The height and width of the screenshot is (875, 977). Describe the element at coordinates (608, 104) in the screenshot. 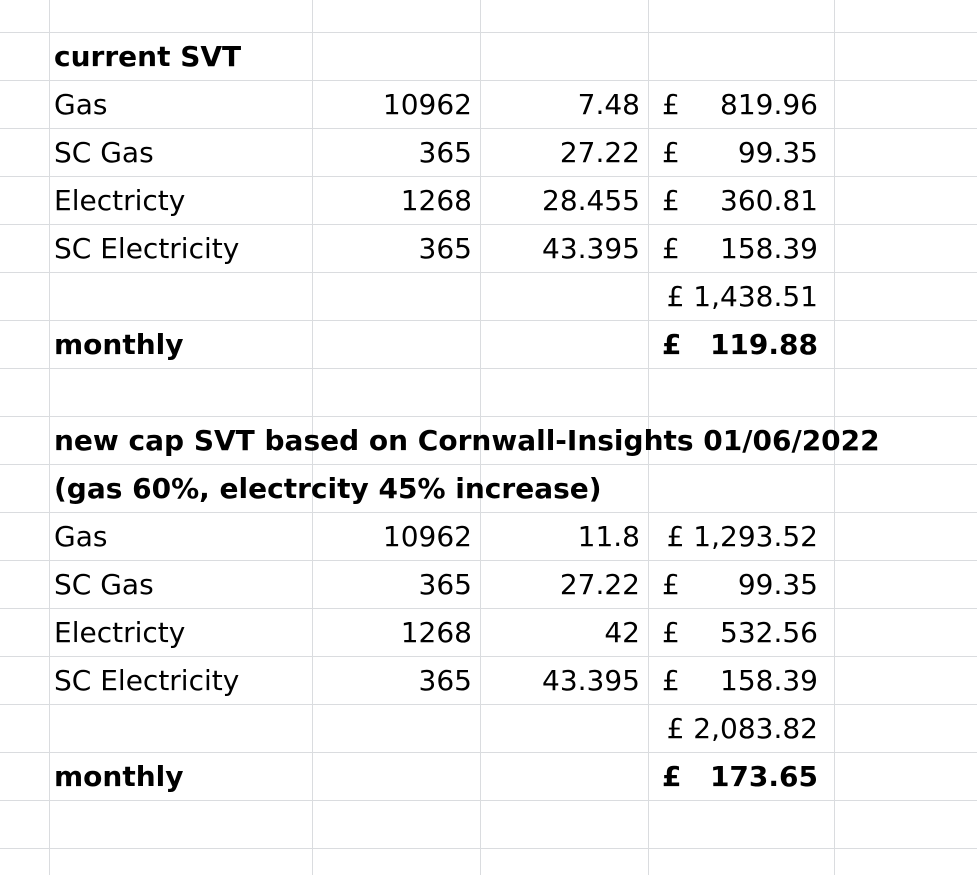

I see `sheet-cell: 7.48` at that location.